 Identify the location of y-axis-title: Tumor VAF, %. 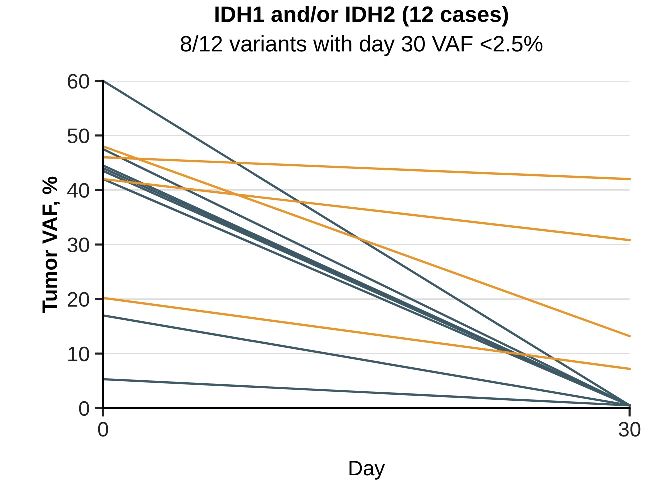
(51, 245).